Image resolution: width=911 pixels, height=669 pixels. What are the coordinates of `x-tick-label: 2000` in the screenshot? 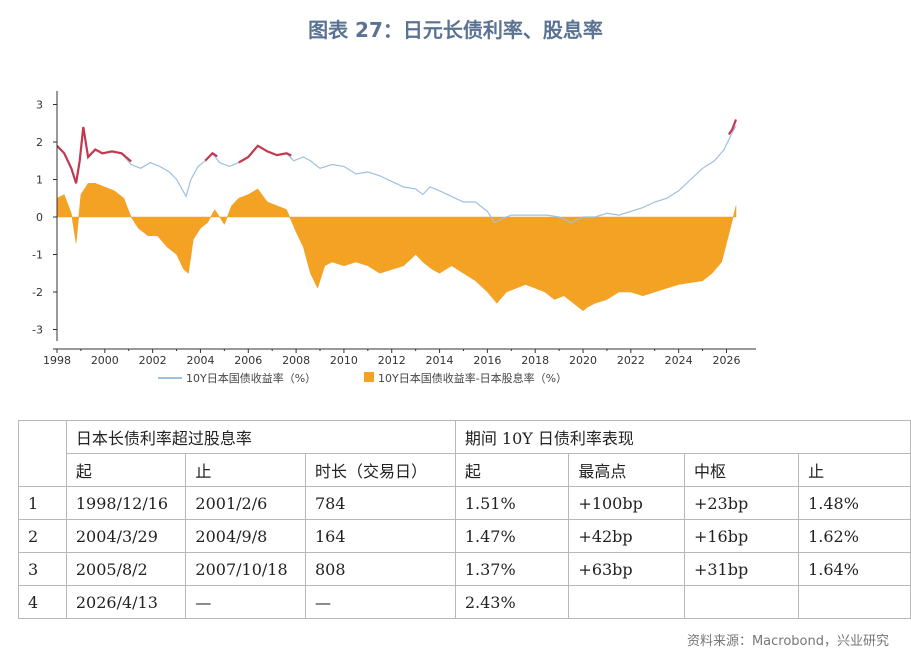 It's located at (105, 360).